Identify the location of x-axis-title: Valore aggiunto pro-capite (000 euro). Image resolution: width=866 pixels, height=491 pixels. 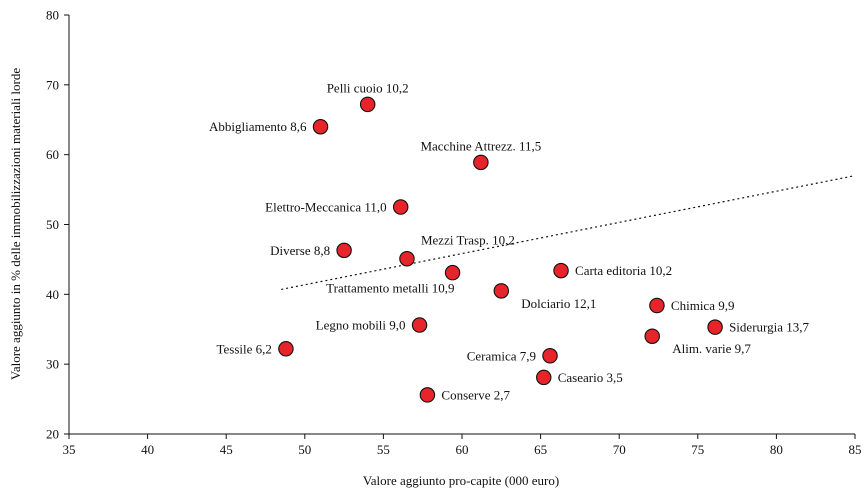
(461, 480).